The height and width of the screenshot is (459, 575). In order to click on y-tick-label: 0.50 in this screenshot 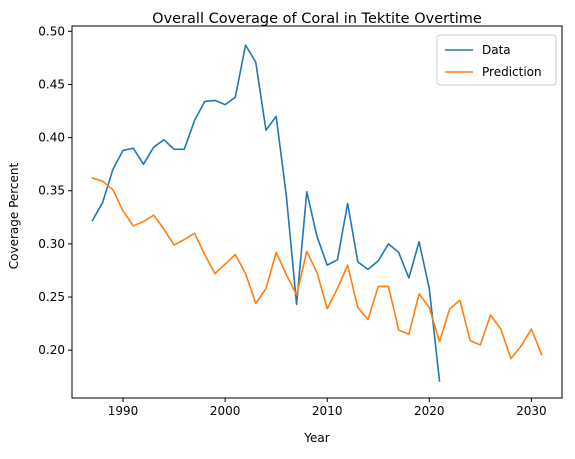, I will do `click(51, 31)`.